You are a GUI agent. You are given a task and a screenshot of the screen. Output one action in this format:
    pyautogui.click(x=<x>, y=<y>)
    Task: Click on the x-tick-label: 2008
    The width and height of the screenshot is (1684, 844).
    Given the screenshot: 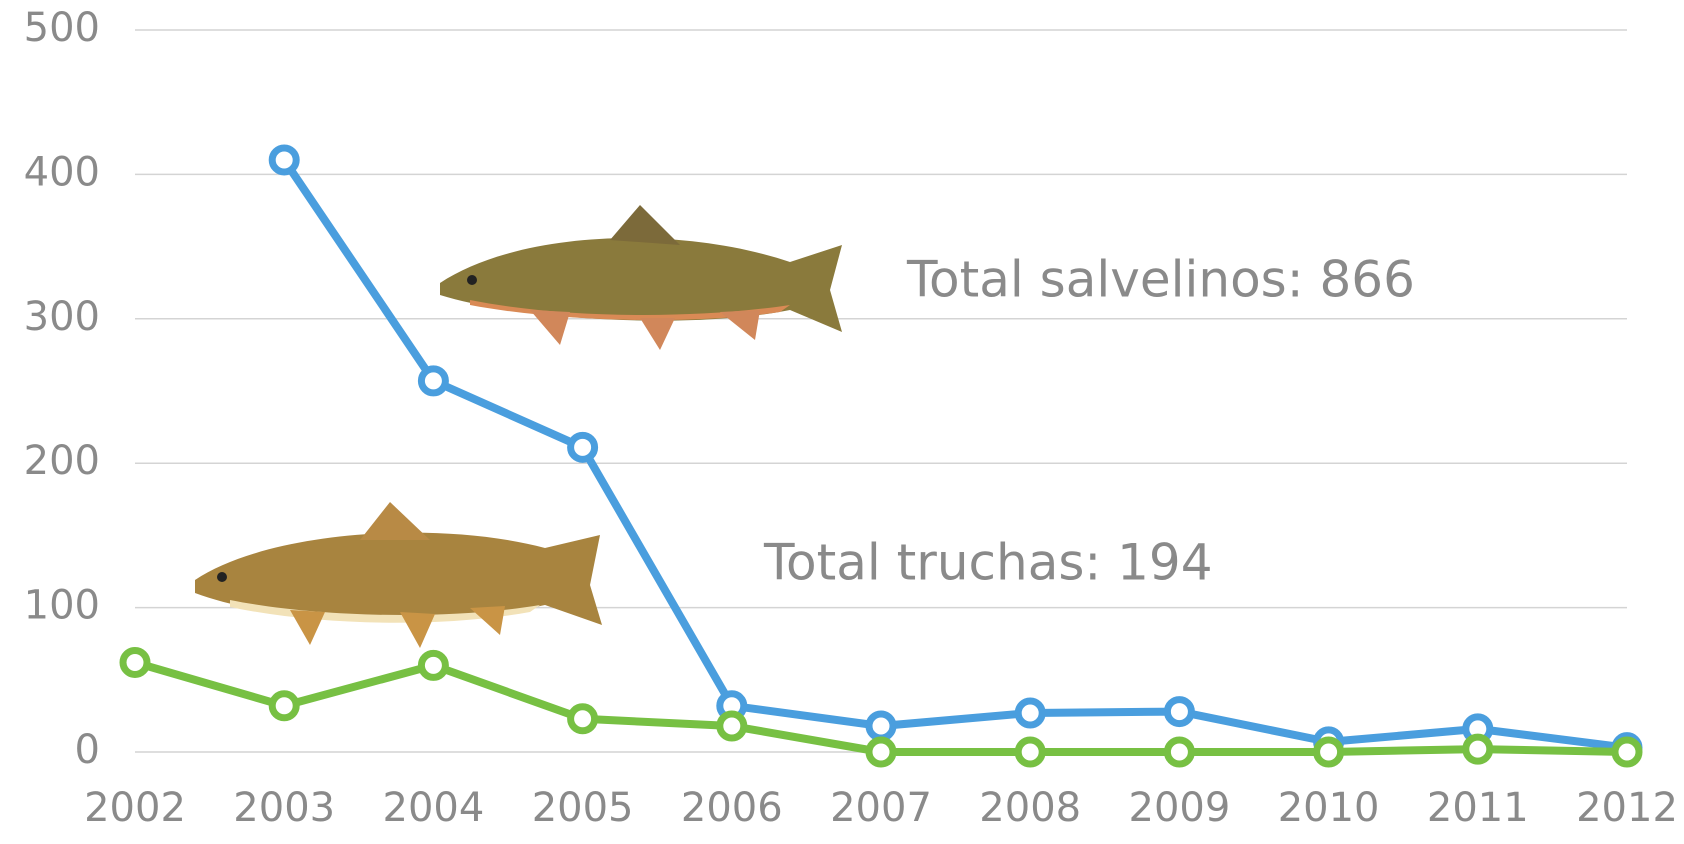 What is the action you would take?
    pyautogui.click(x=1030, y=808)
    